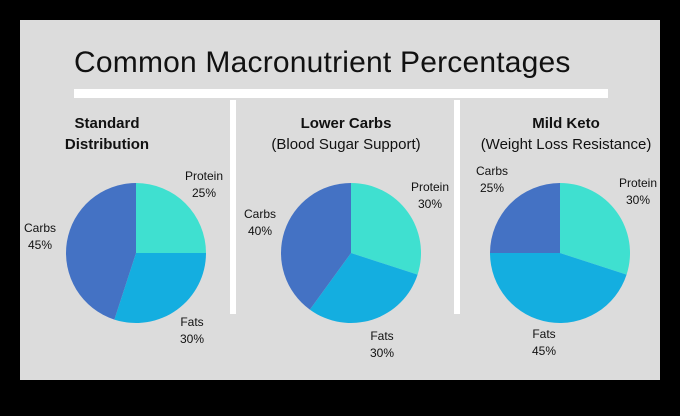  Describe the element at coordinates (192, 331) in the screenshot. I see `chart-1-fats-label: Fats 30%` at that location.